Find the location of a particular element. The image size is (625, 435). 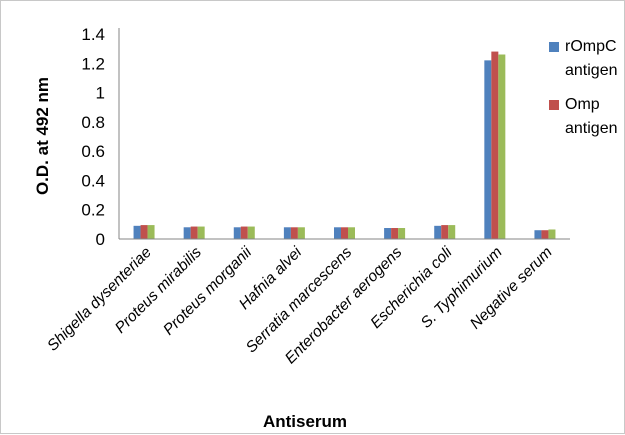

y-axis-ticks: 0 0.2 0.4 0.6 0.8 1 1.2 1.4 is located at coordinates (93, 137).